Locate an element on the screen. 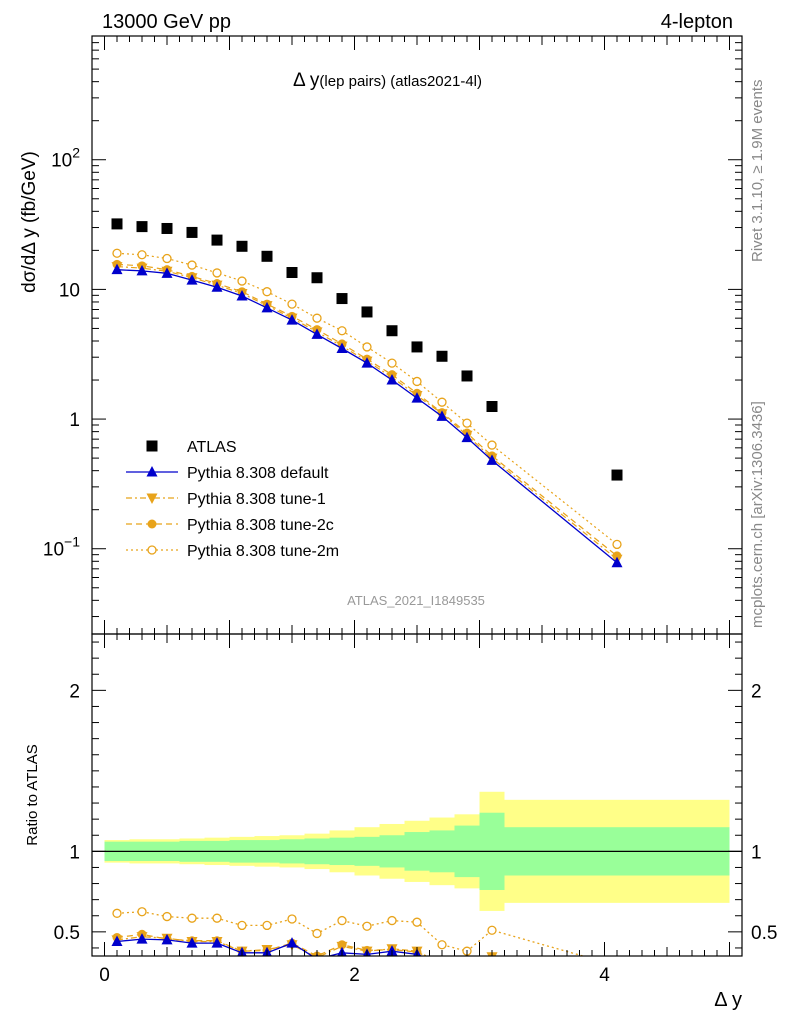 The height and width of the screenshot is (1024, 786). ratio-y-tick-label-right: 0.5 is located at coordinates (764, 933).